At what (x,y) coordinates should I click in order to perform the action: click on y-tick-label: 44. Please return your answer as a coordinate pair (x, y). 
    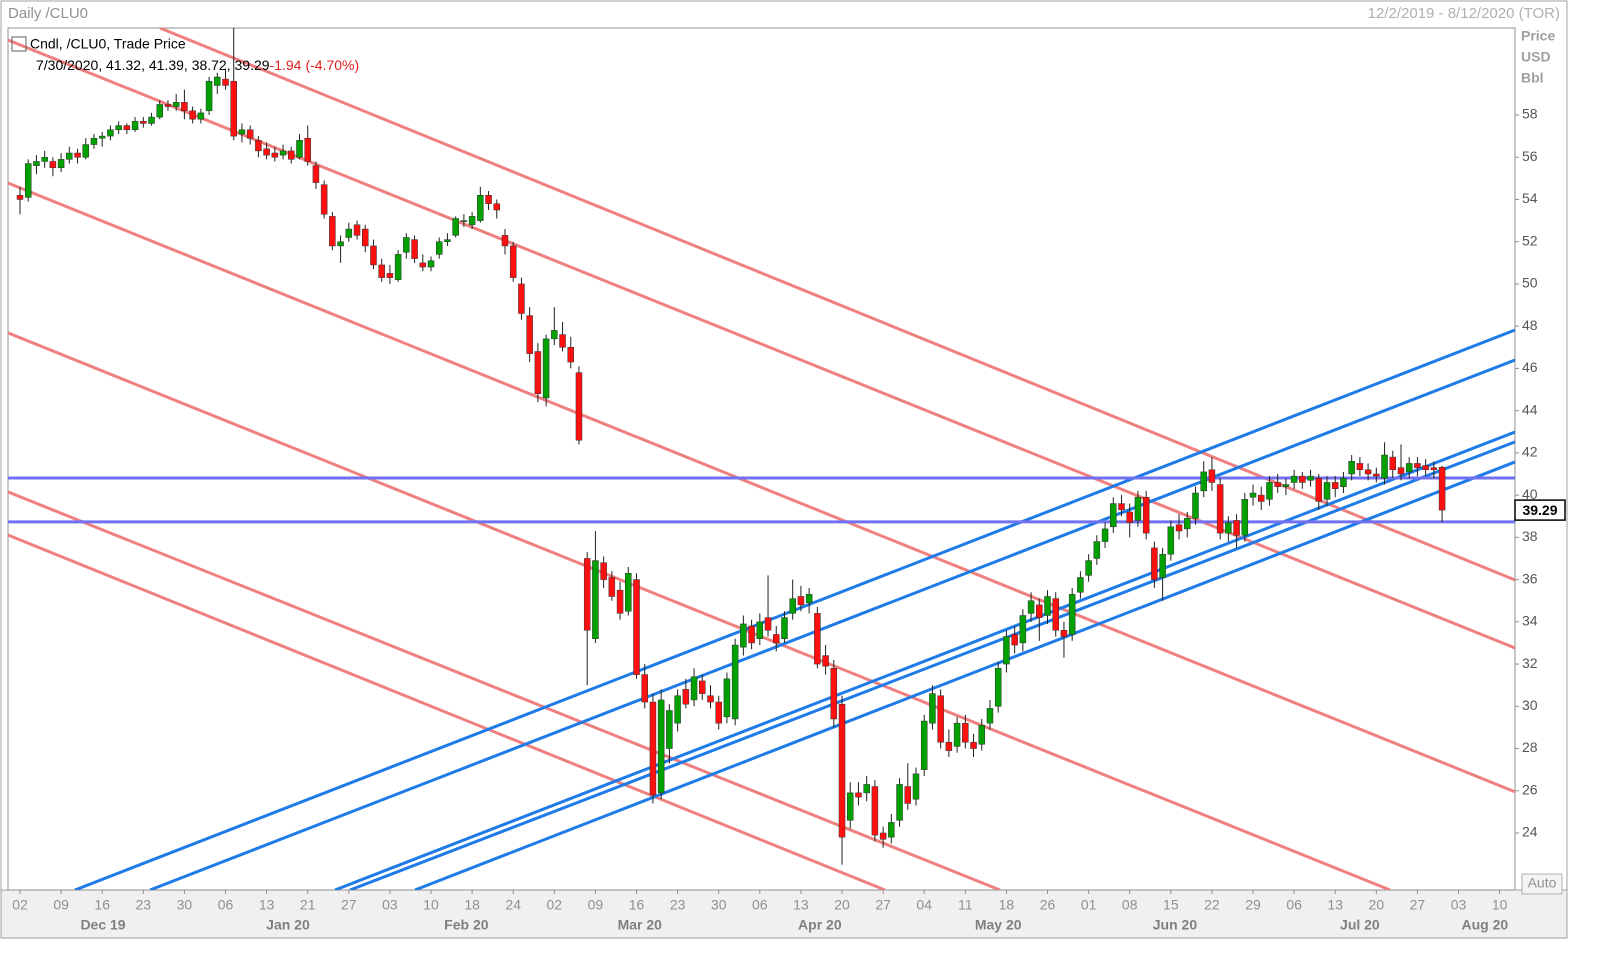
    Looking at the image, I should click on (1530, 409).